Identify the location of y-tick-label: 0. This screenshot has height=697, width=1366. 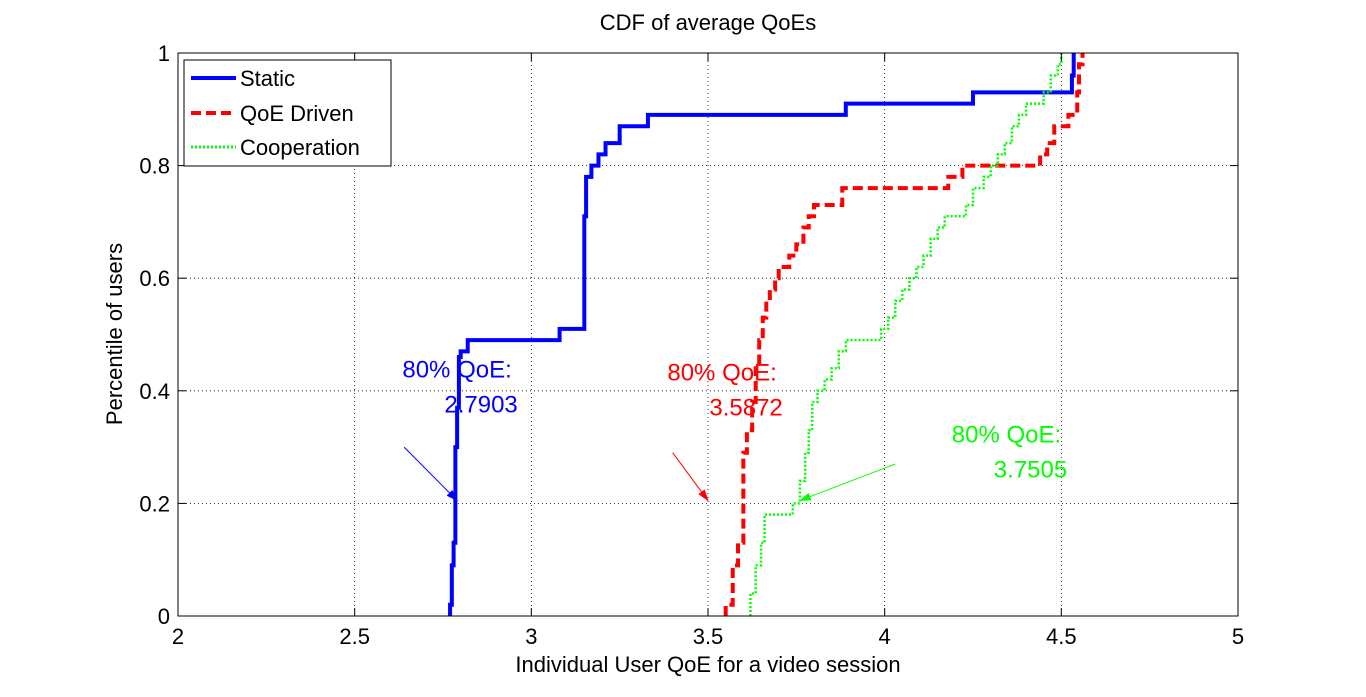
(164, 616).